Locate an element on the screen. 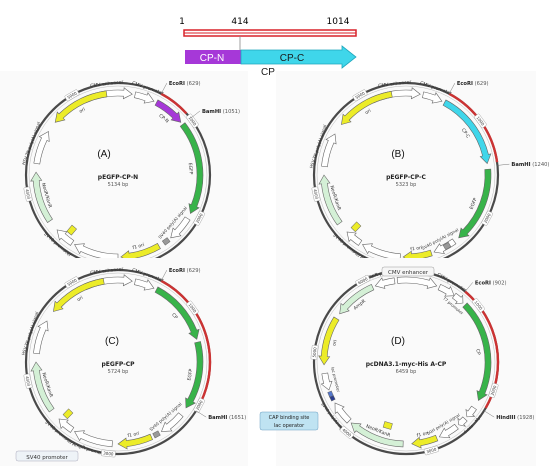 The height and width of the screenshot is (473, 550). restriction-site-bamhi: BamHI (1240) is located at coordinates (530, 165).